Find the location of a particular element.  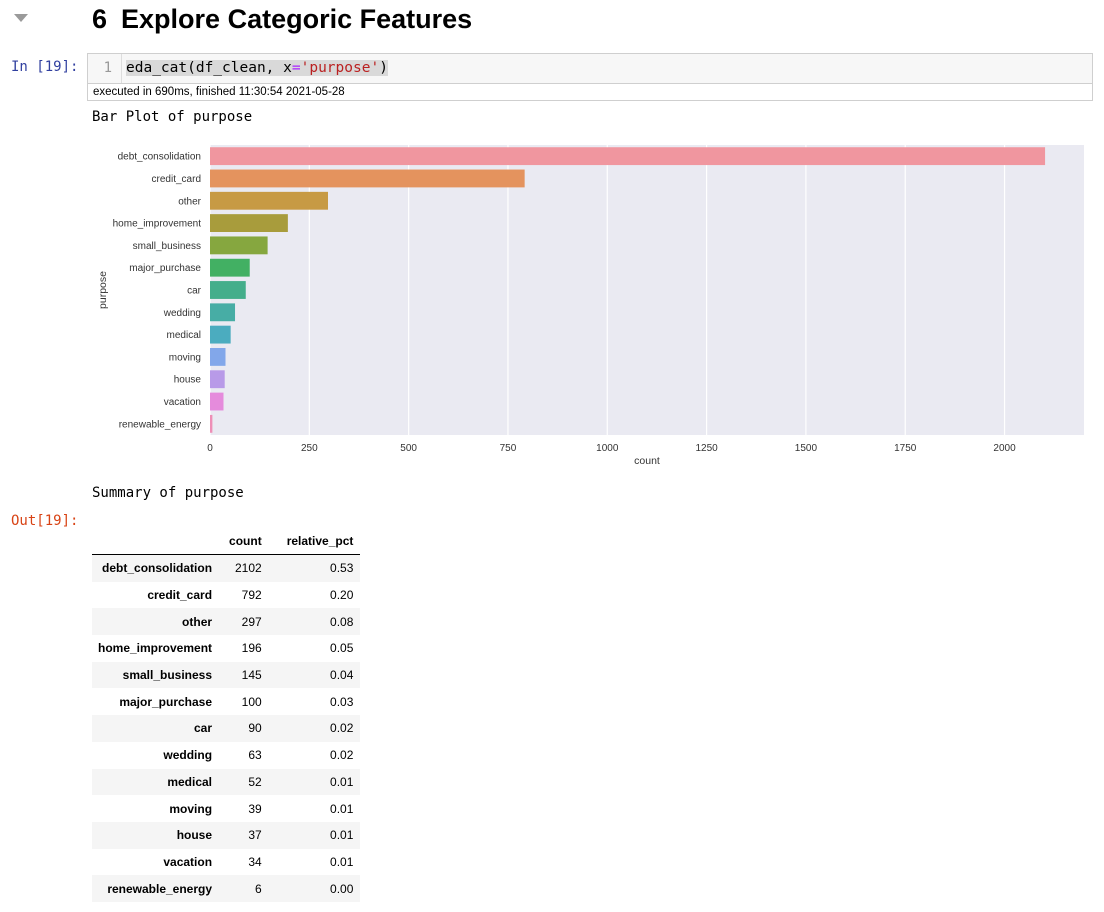

table-row: major_purchase 100 0.03 is located at coordinates (226, 701).